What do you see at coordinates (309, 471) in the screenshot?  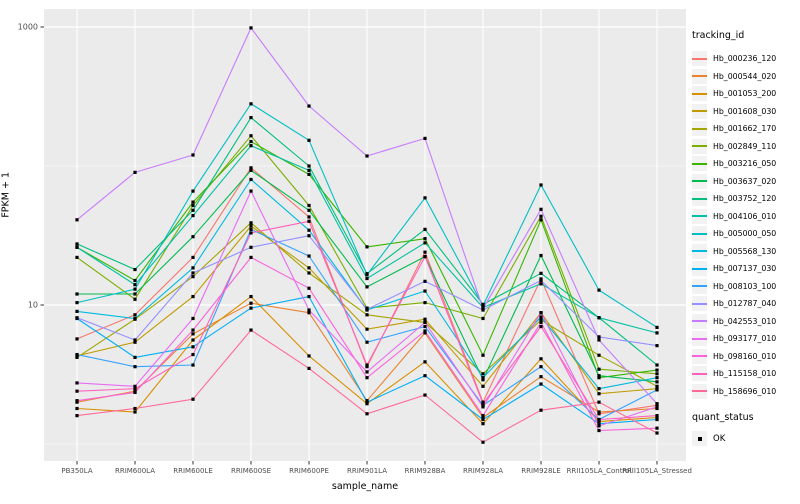 I see `x-tick-label: RRIM600PE` at bounding box center [309, 471].